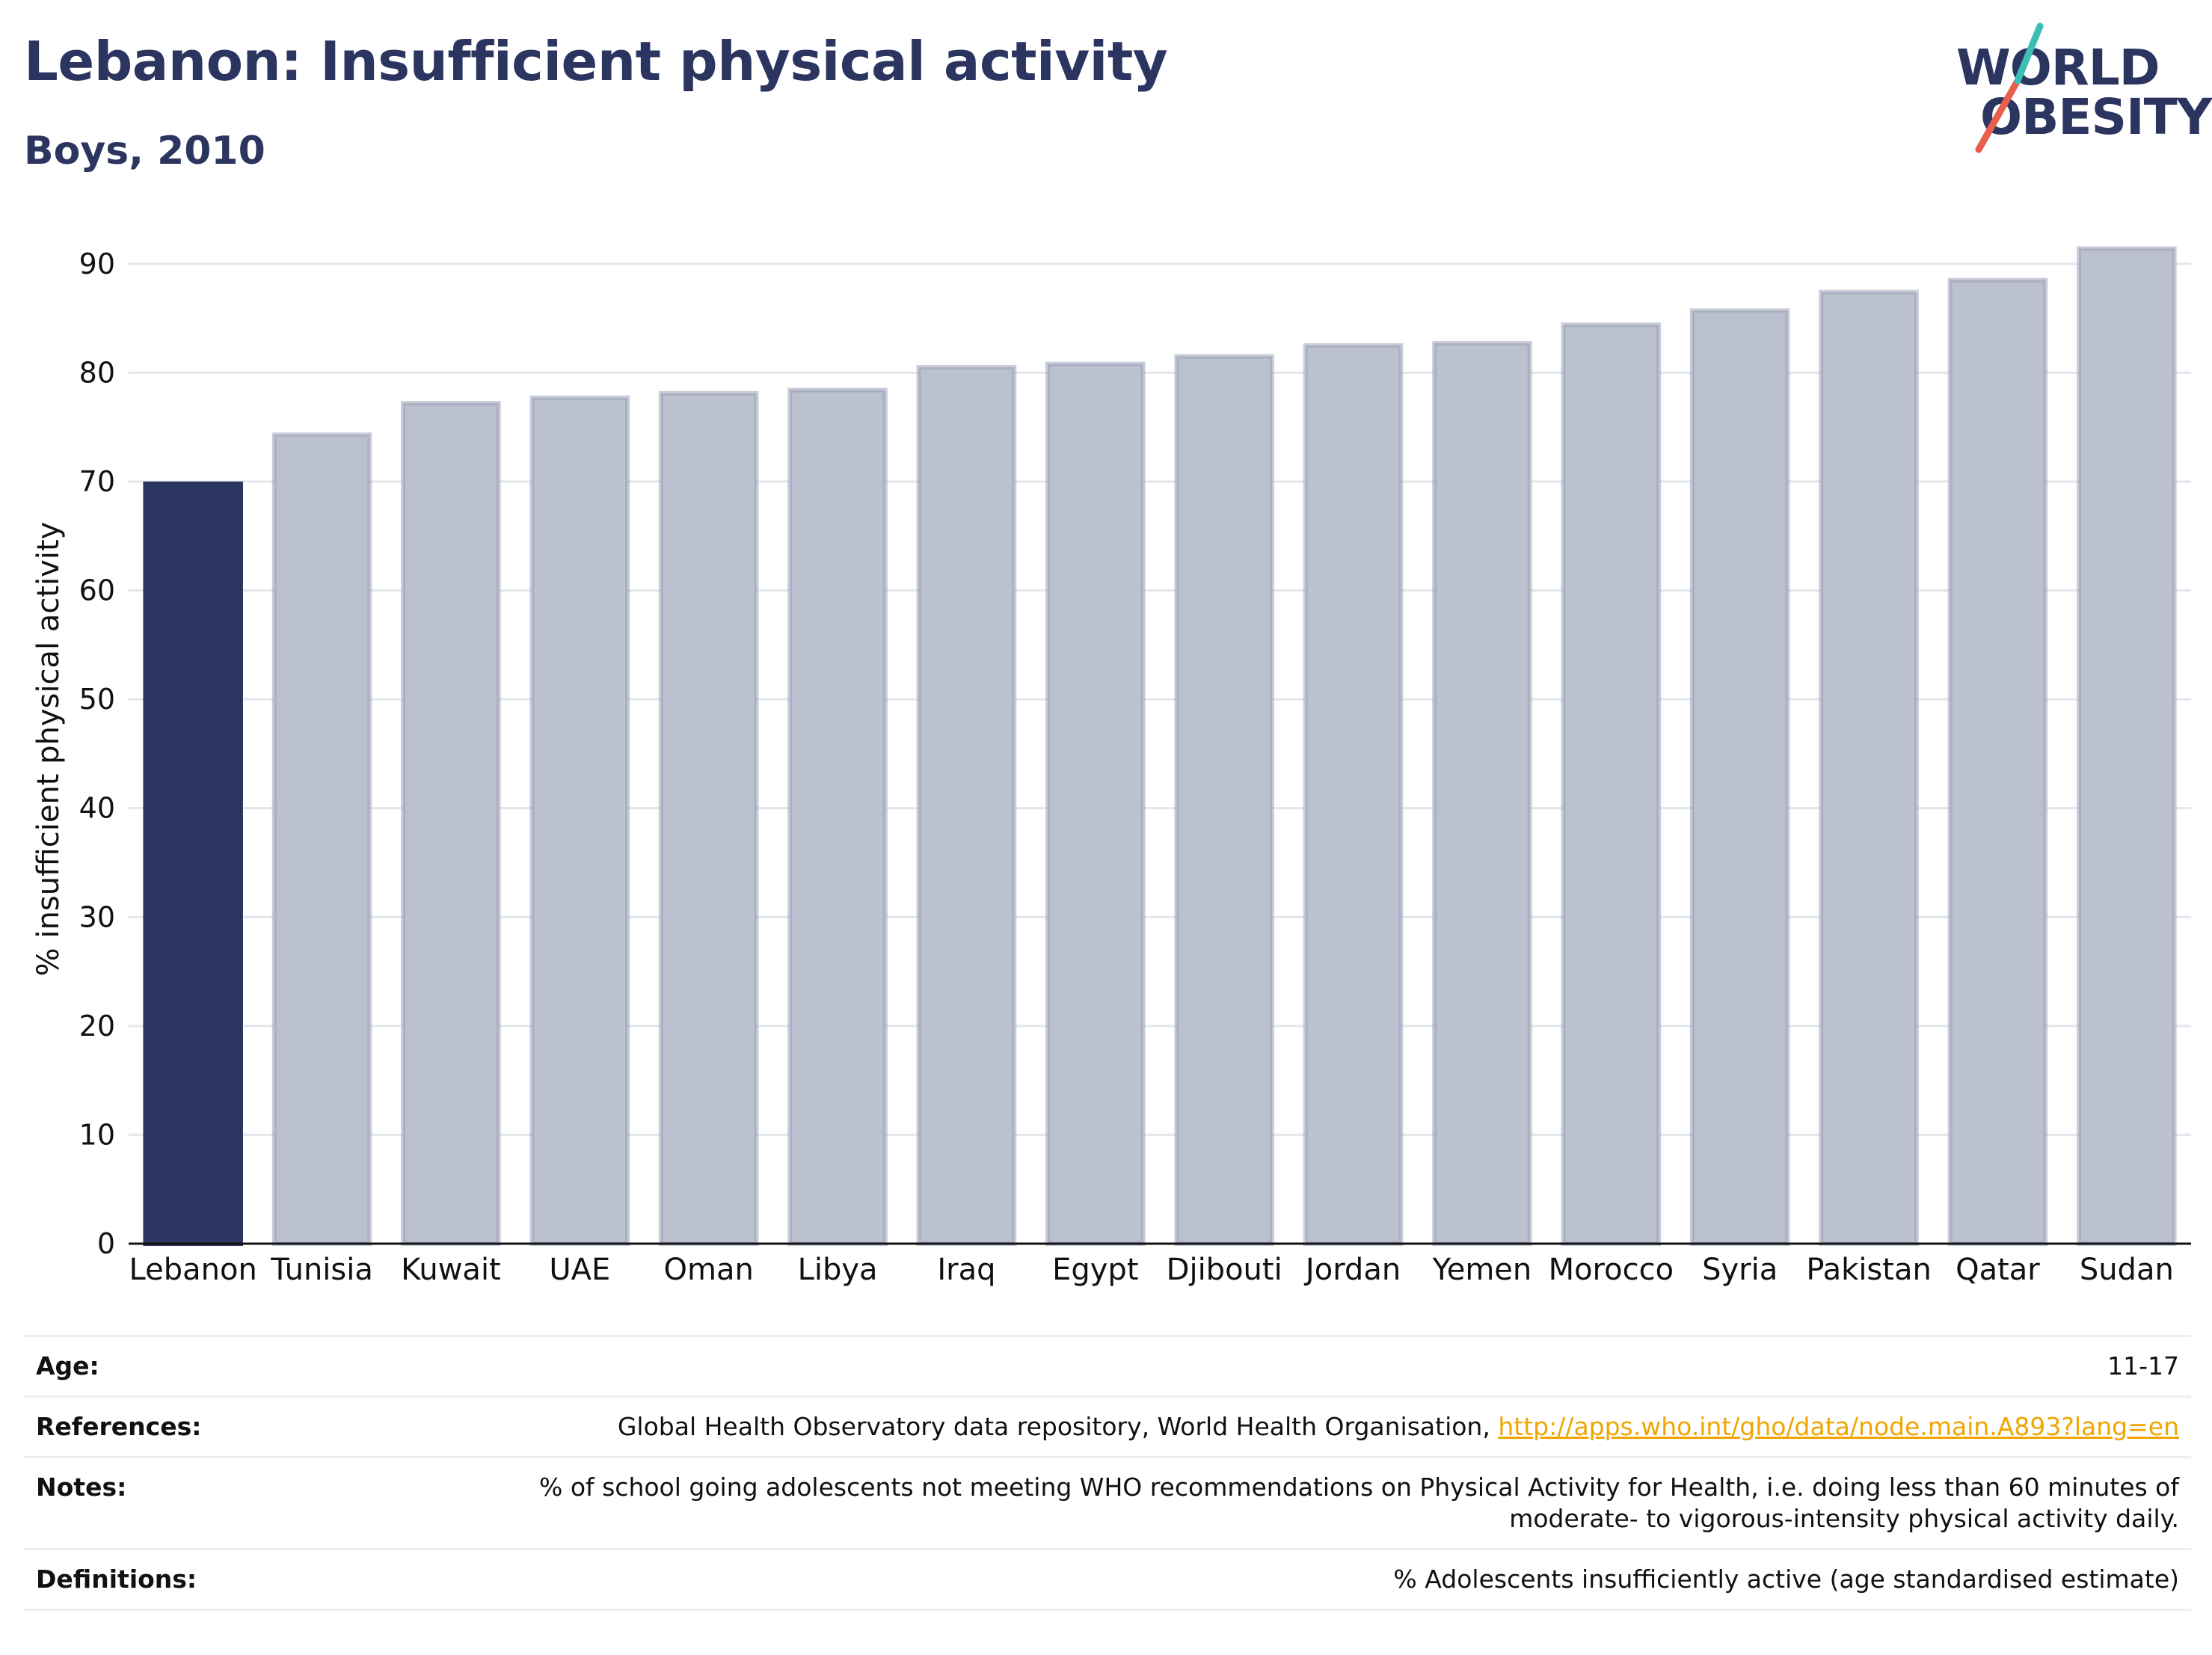  Describe the element at coordinates (451, 824) in the screenshot. I see `bar-kuwait` at that location.